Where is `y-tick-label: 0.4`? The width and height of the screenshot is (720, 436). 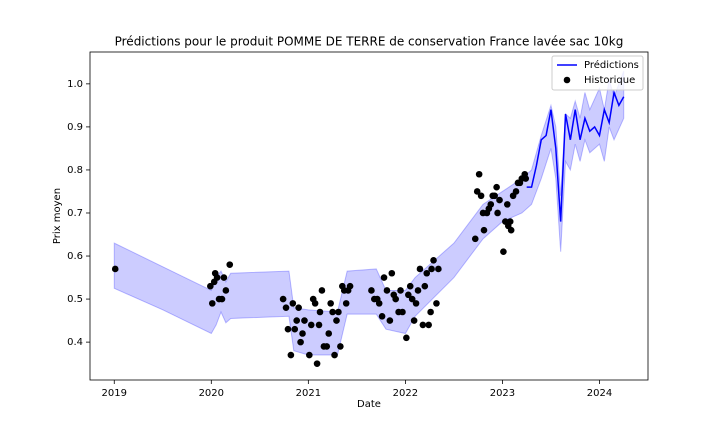
y-tick-label: 0.4 is located at coordinates (75, 342).